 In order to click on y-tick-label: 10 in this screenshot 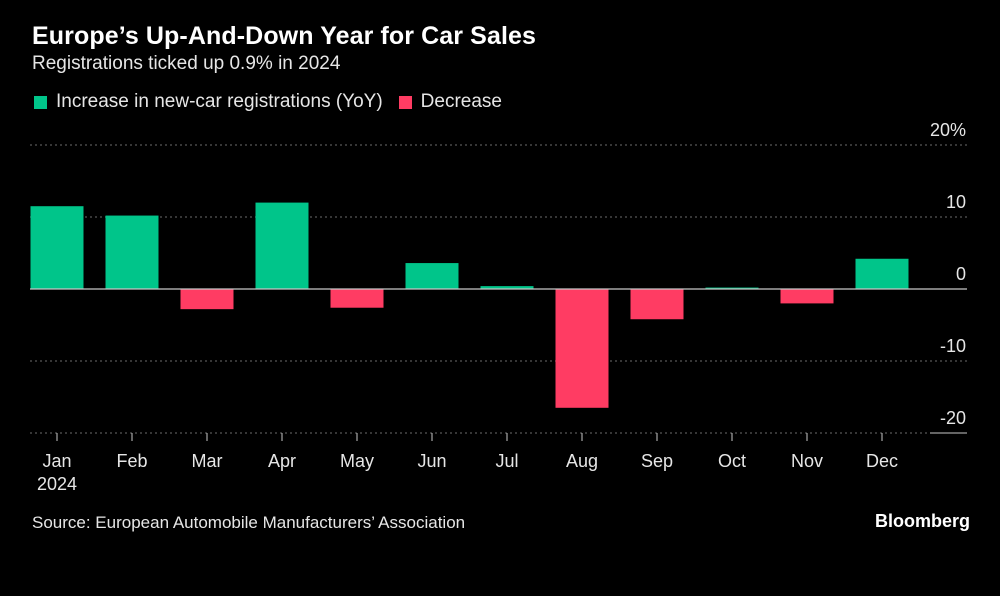, I will do `click(956, 202)`.